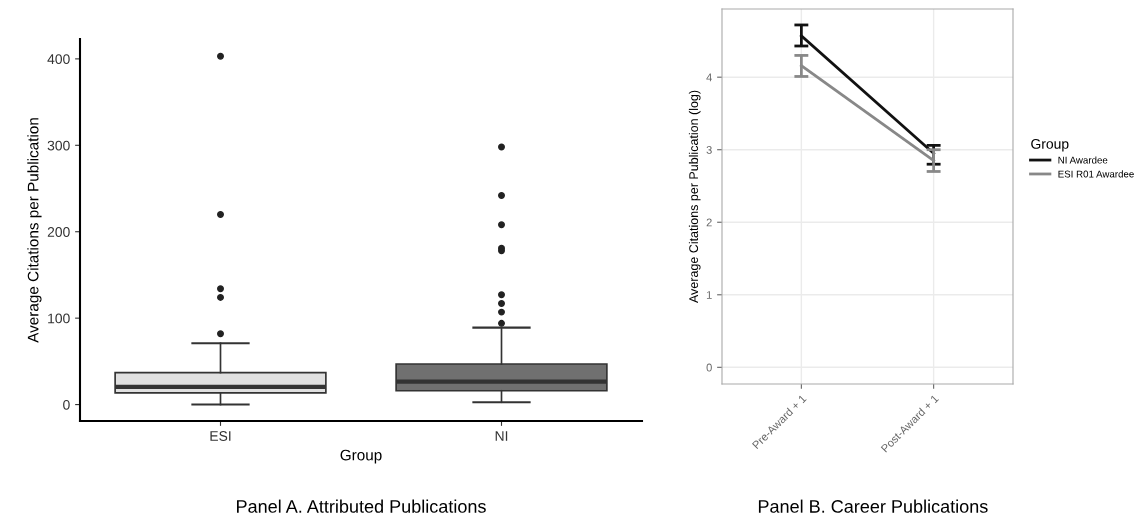  I want to click on legend-label: NI Awardee, so click(1083, 160).